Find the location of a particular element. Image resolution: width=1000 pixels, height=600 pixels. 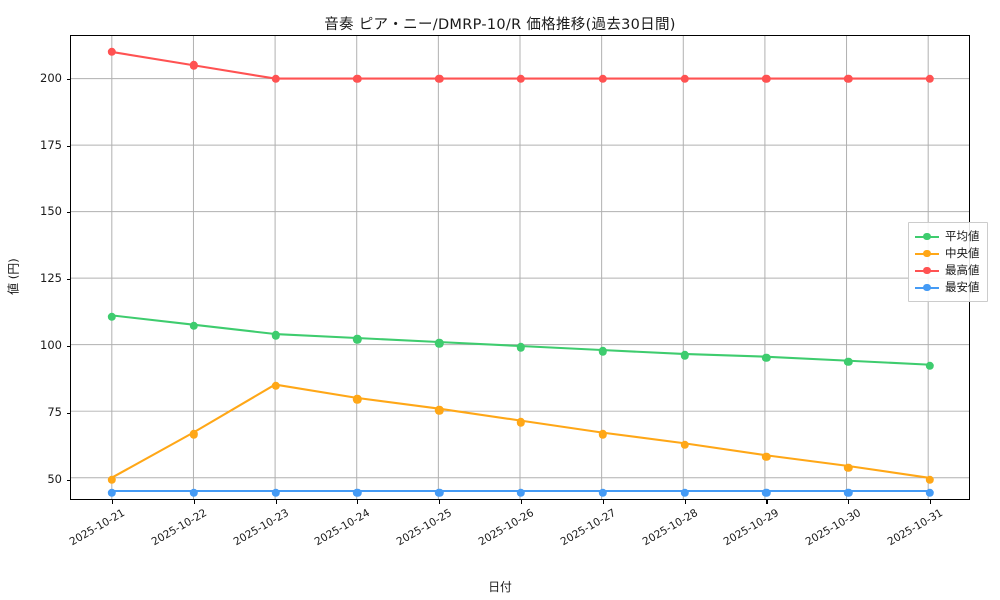

legend-item-2: 最高値 is located at coordinates (947, 270).